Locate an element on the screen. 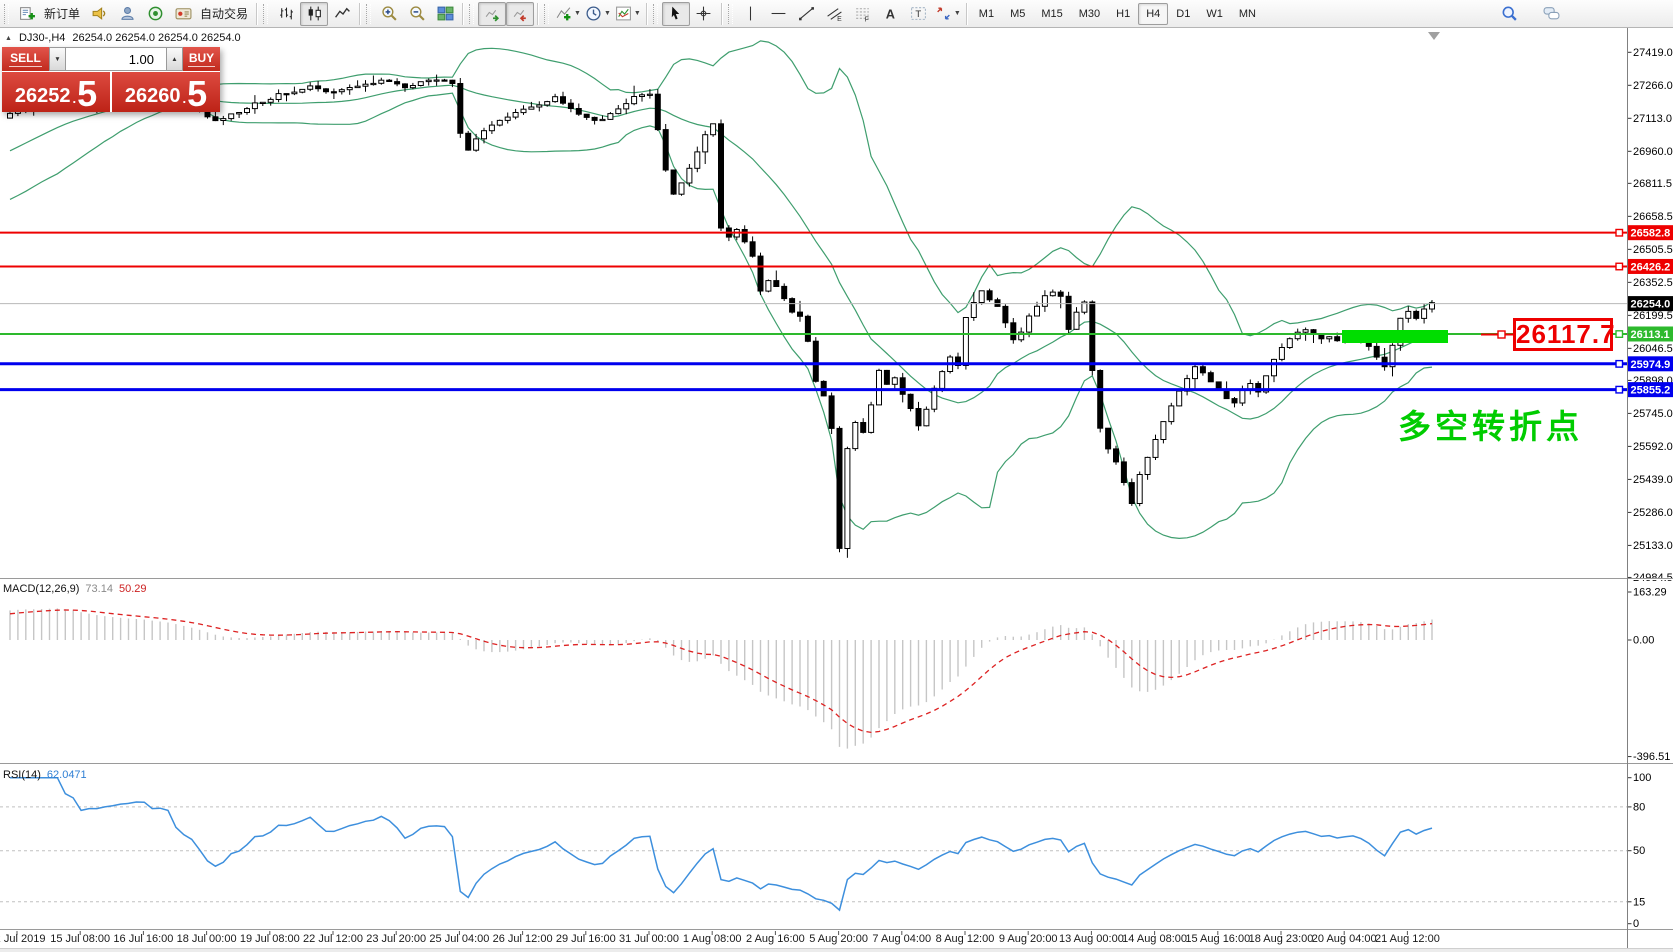  arrows-button: ▼ is located at coordinates (948, 14).